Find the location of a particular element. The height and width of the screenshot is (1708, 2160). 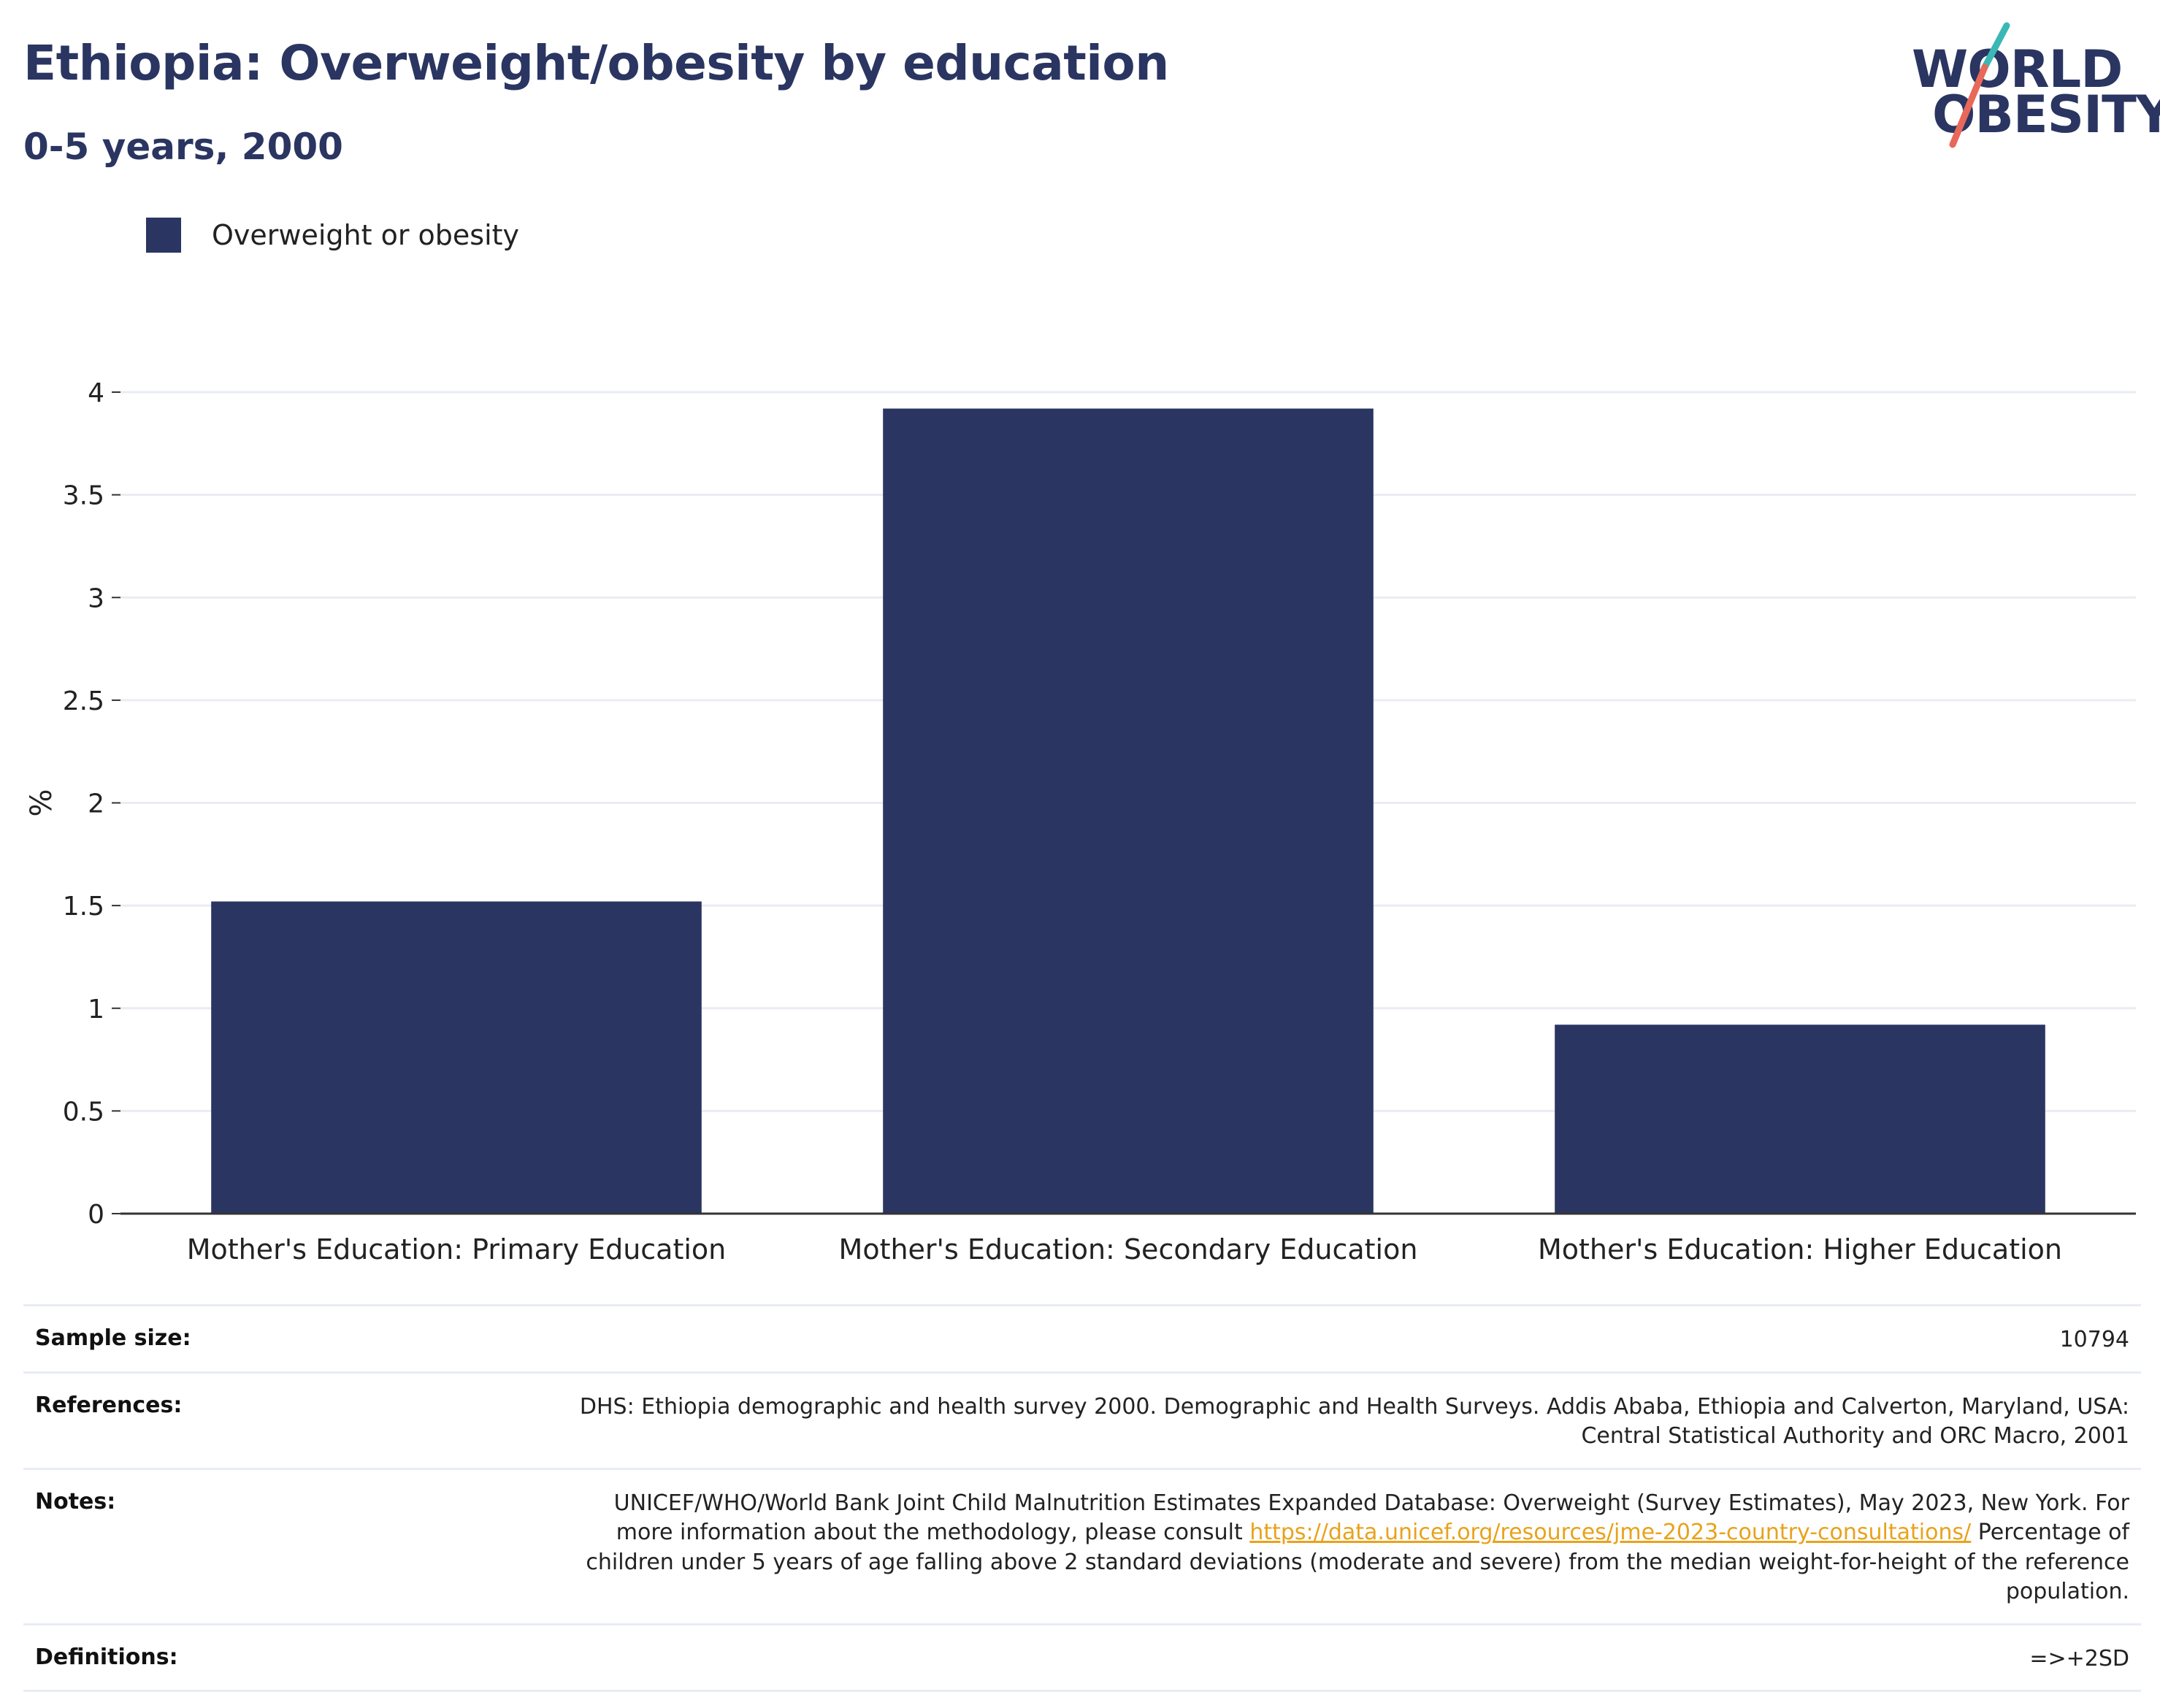

x-tick-label: Mother's Education: Higher Education is located at coordinates (1800, 1249).